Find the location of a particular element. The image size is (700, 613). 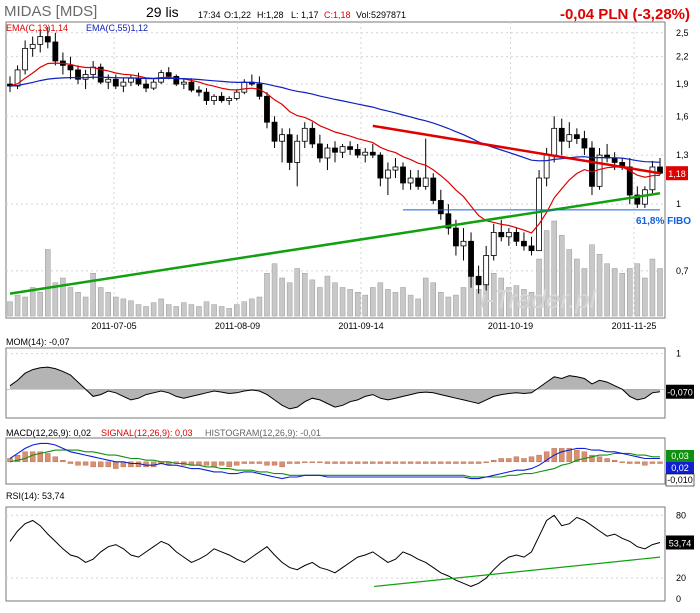

price-badge-label: 1,18 is located at coordinates (677, 174).